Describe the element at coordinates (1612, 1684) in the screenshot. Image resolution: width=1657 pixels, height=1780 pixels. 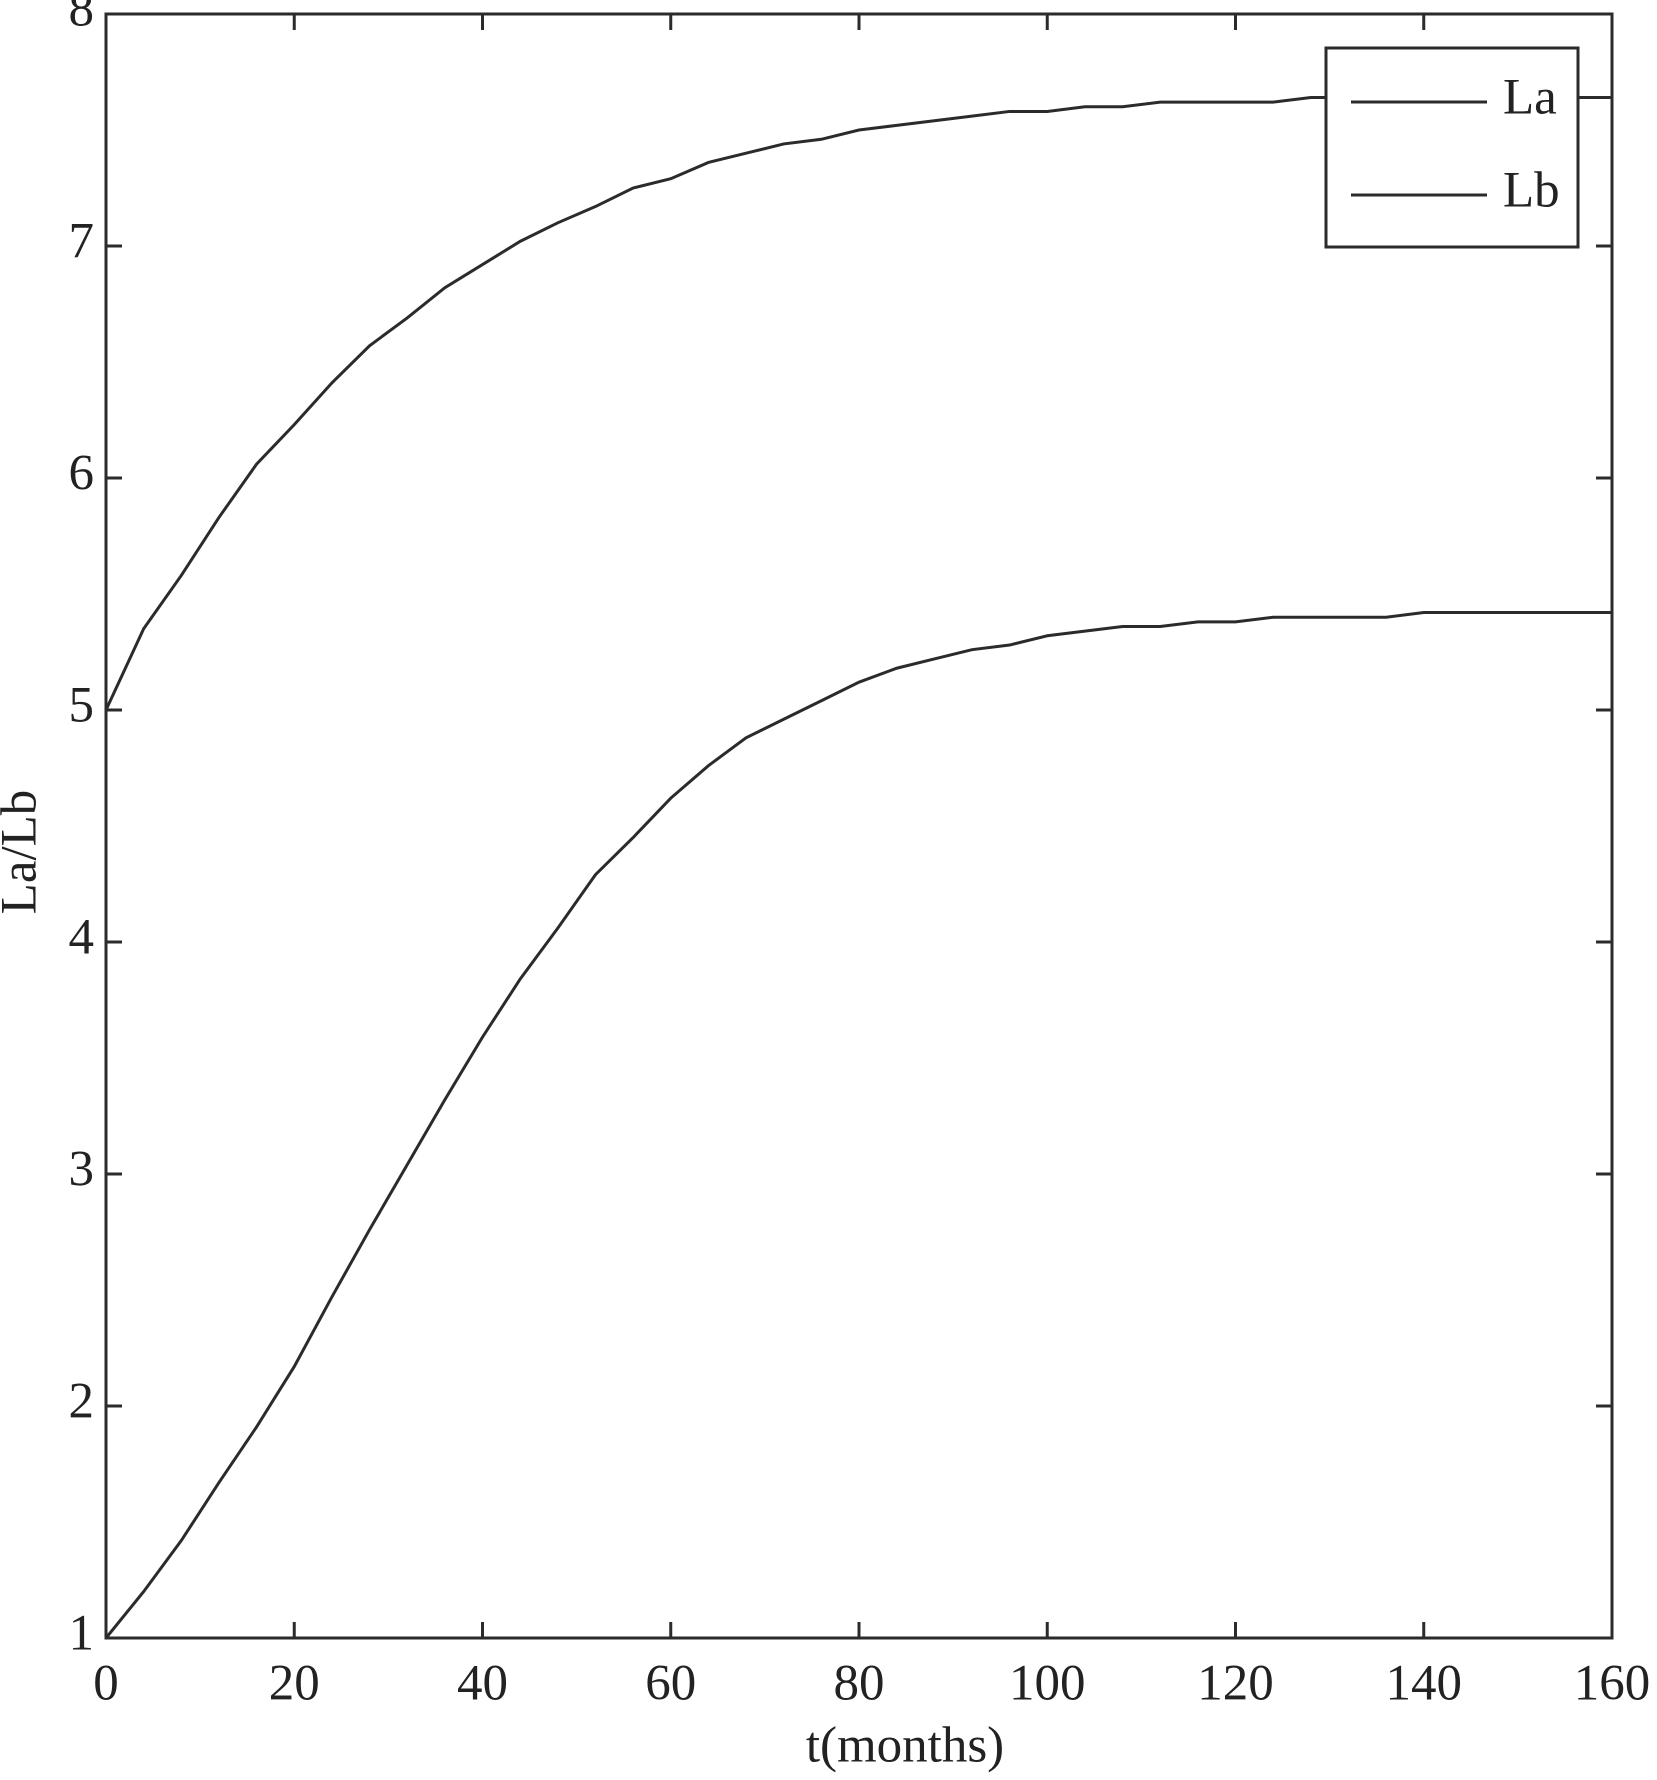
I see `x-tick-label: 160` at that location.